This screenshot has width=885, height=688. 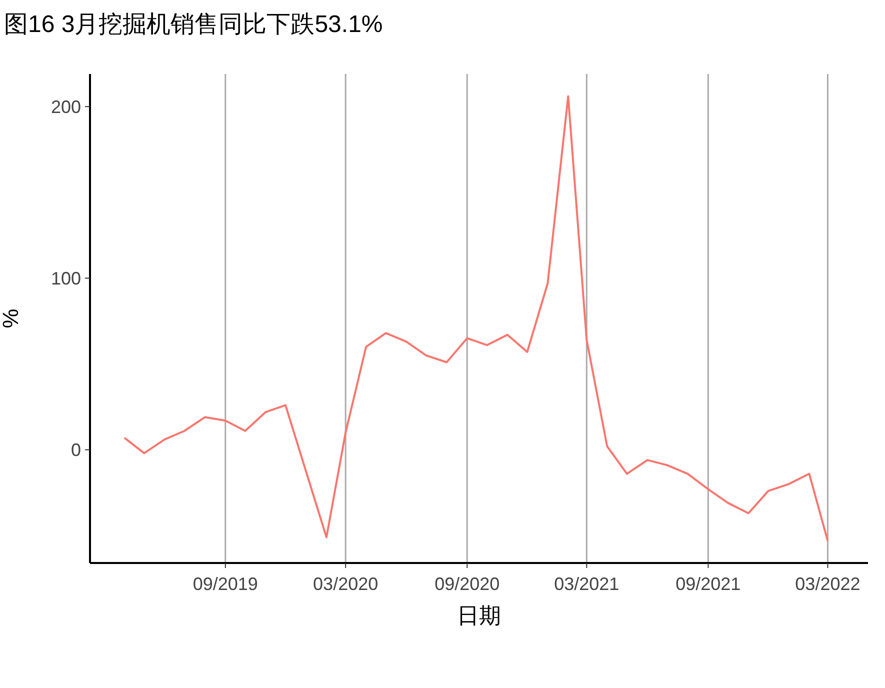 What do you see at coordinates (827, 584) in the screenshot?
I see `x-tick-label: 03/2022` at bounding box center [827, 584].